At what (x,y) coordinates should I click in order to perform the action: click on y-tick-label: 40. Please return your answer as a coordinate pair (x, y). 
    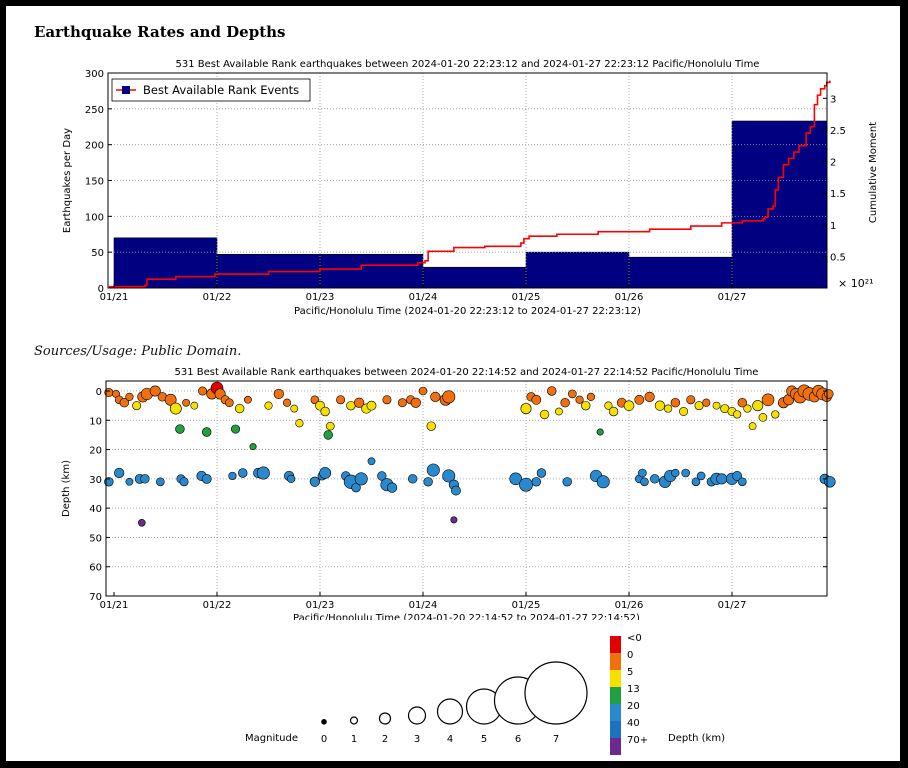
    Looking at the image, I should click on (95, 509).